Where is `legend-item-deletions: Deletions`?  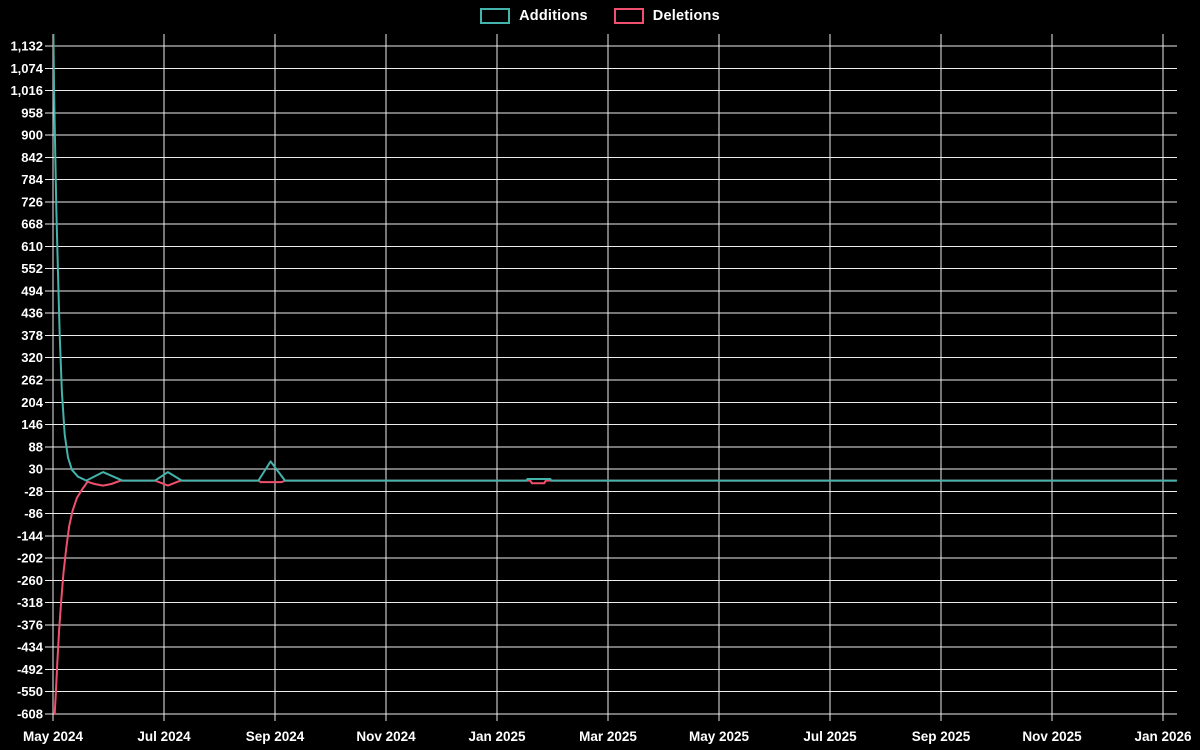 legend-item-deletions: Deletions is located at coordinates (666, 16).